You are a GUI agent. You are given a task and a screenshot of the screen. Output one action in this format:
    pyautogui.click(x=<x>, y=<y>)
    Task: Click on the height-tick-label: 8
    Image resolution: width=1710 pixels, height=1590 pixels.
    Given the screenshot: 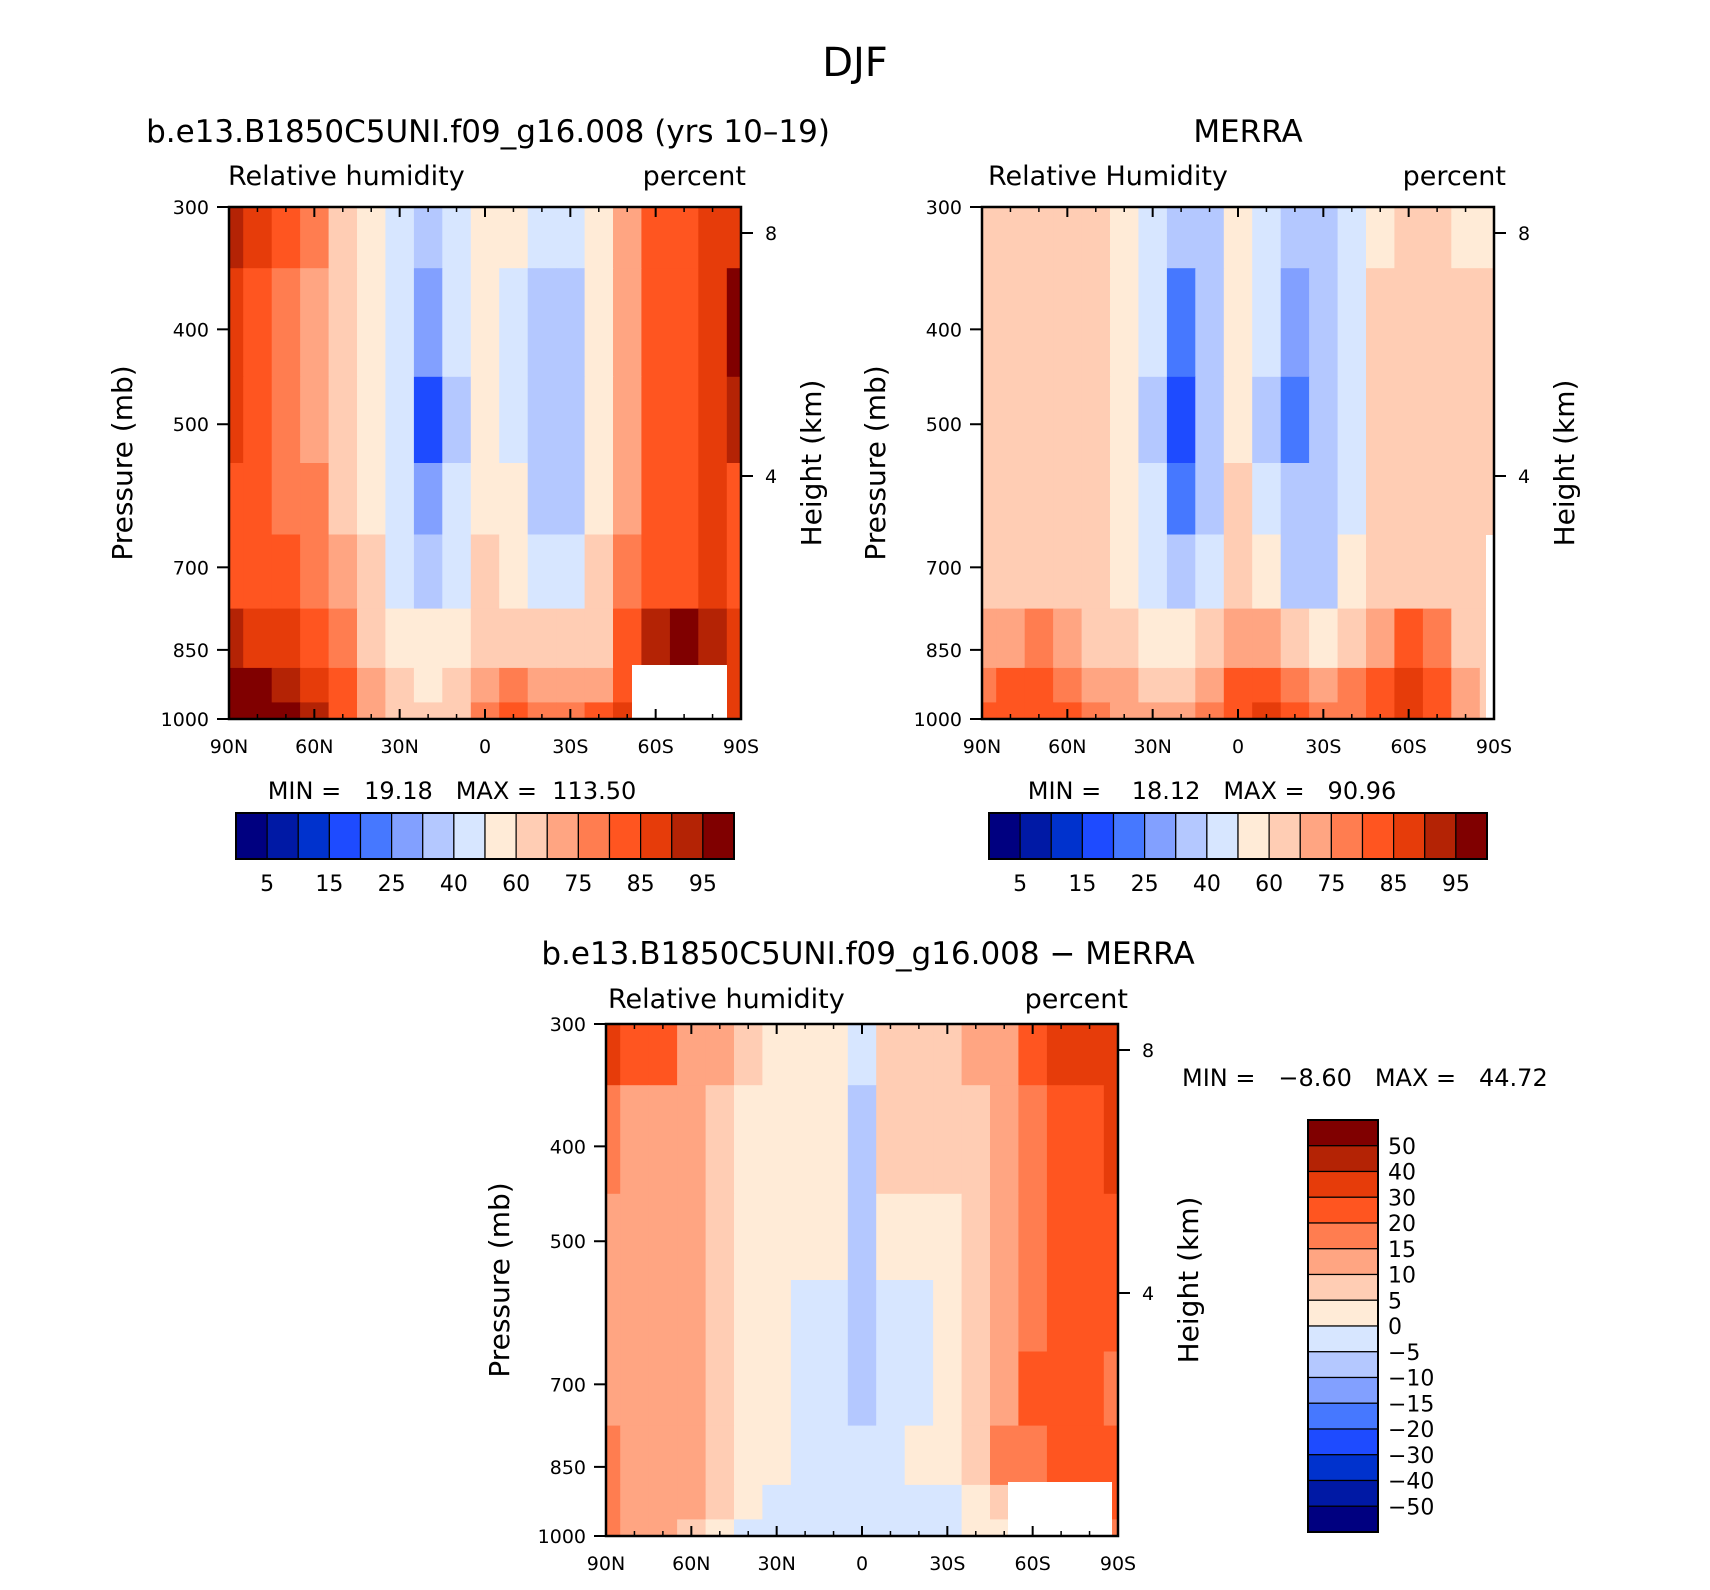 What is the action you would take?
    pyautogui.click(x=771, y=234)
    